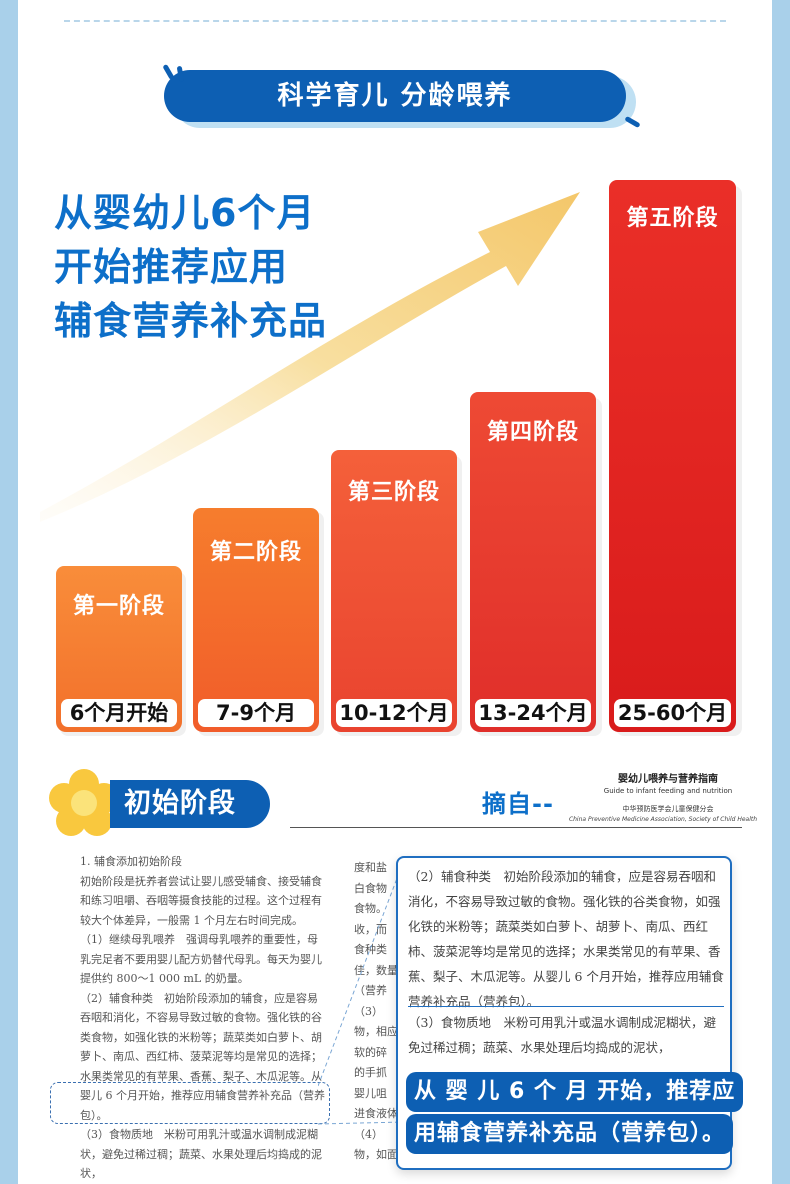 This screenshot has height=1184, width=790. What do you see at coordinates (376, 1031) in the screenshot?
I see `doc-line: 物，相应` at bounding box center [376, 1031].